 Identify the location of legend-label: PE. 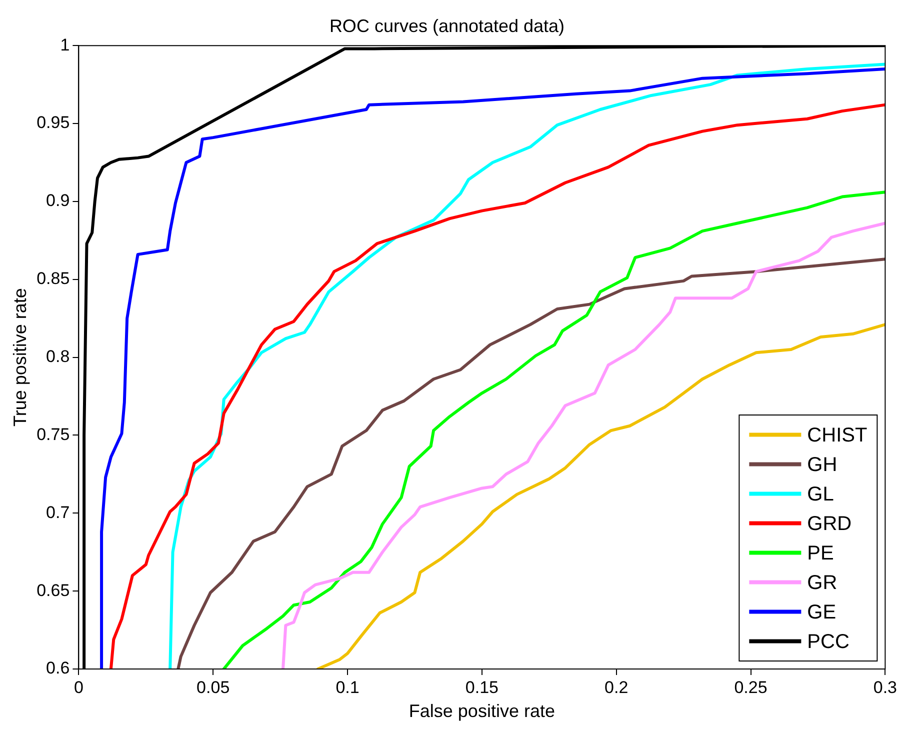
(820, 553).